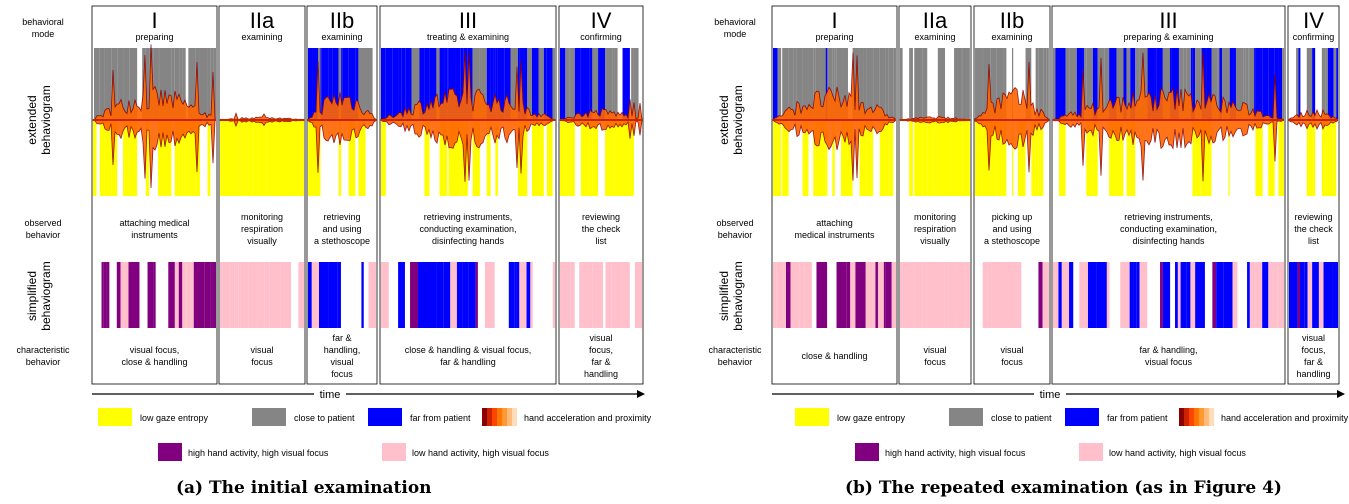 The width and height of the screenshot is (1349, 504). Describe the element at coordinates (468, 20) in the screenshot. I see `phase-roman-numeral: III` at that location.